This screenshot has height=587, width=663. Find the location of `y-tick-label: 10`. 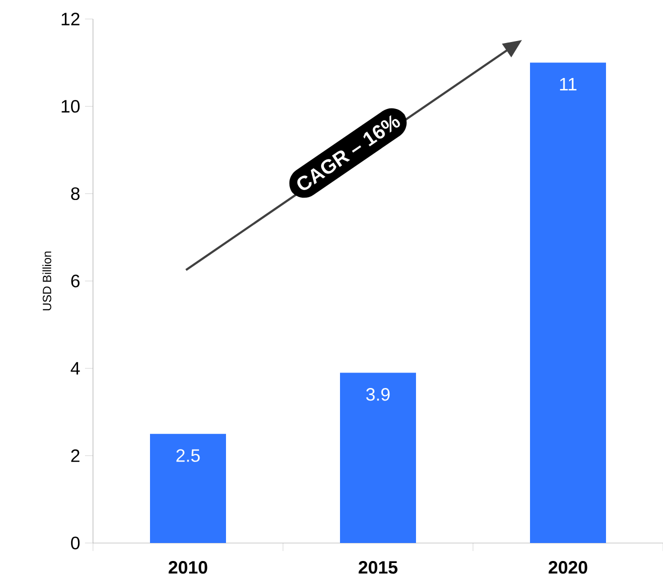

y-tick-label: 10 is located at coordinates (71, 106).